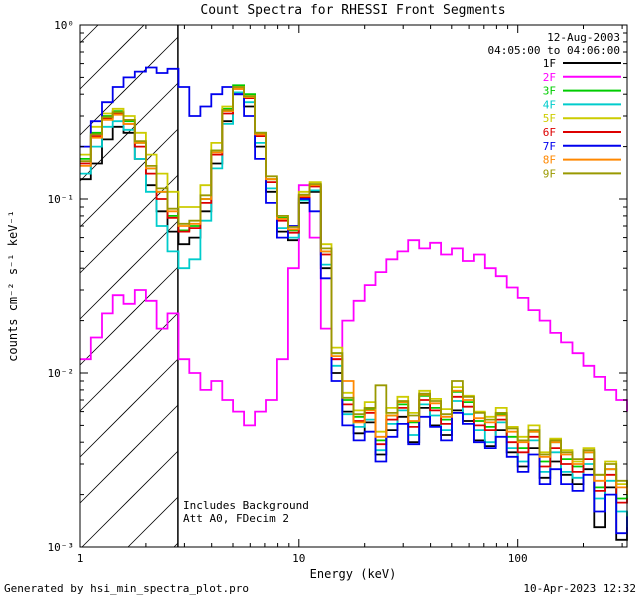  I want to click on x-tick-label: 1, so click(80, 558).